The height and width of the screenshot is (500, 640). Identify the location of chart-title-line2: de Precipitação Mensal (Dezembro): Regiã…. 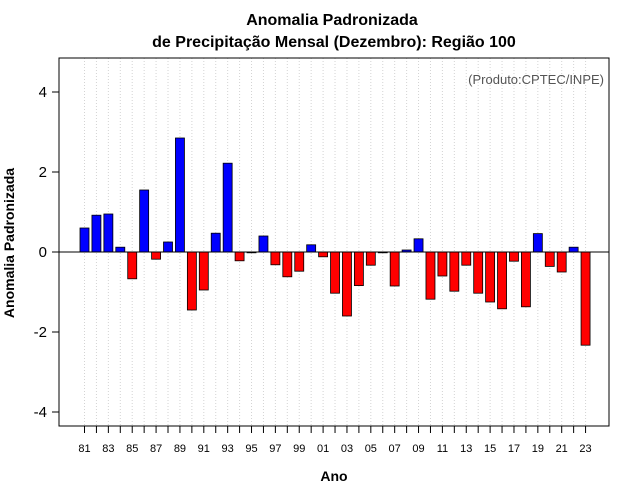
(334, 42).